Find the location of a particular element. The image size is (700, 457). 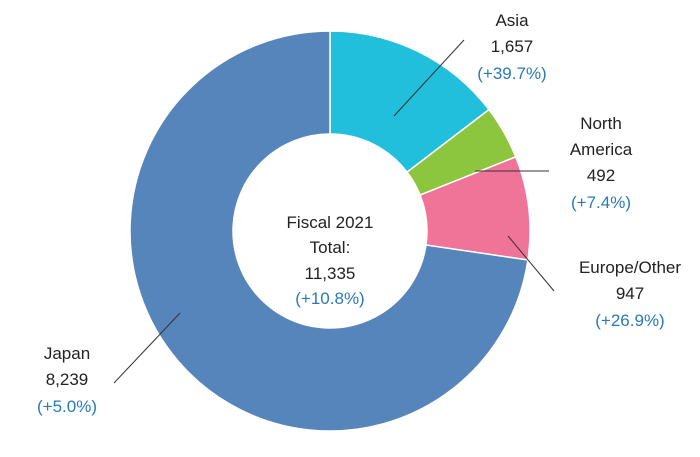

center-total: 11,335 is located at coordinates (330, 273).